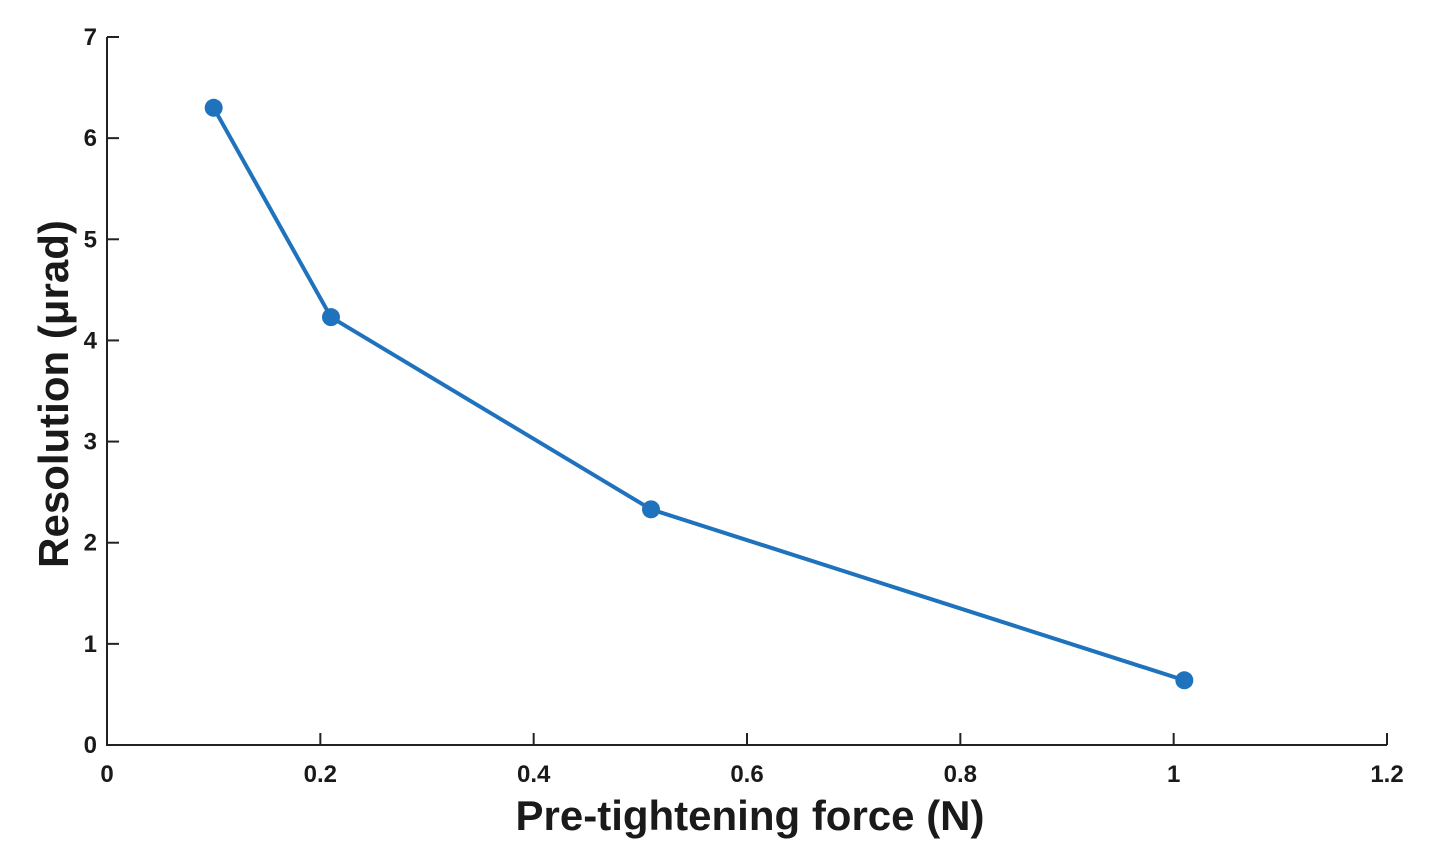 This screenshot has width=1437, height=866. Describe the element at coordinates (746, 774) in the screenshot. I see `x-tick-label: 0.6` at that location.